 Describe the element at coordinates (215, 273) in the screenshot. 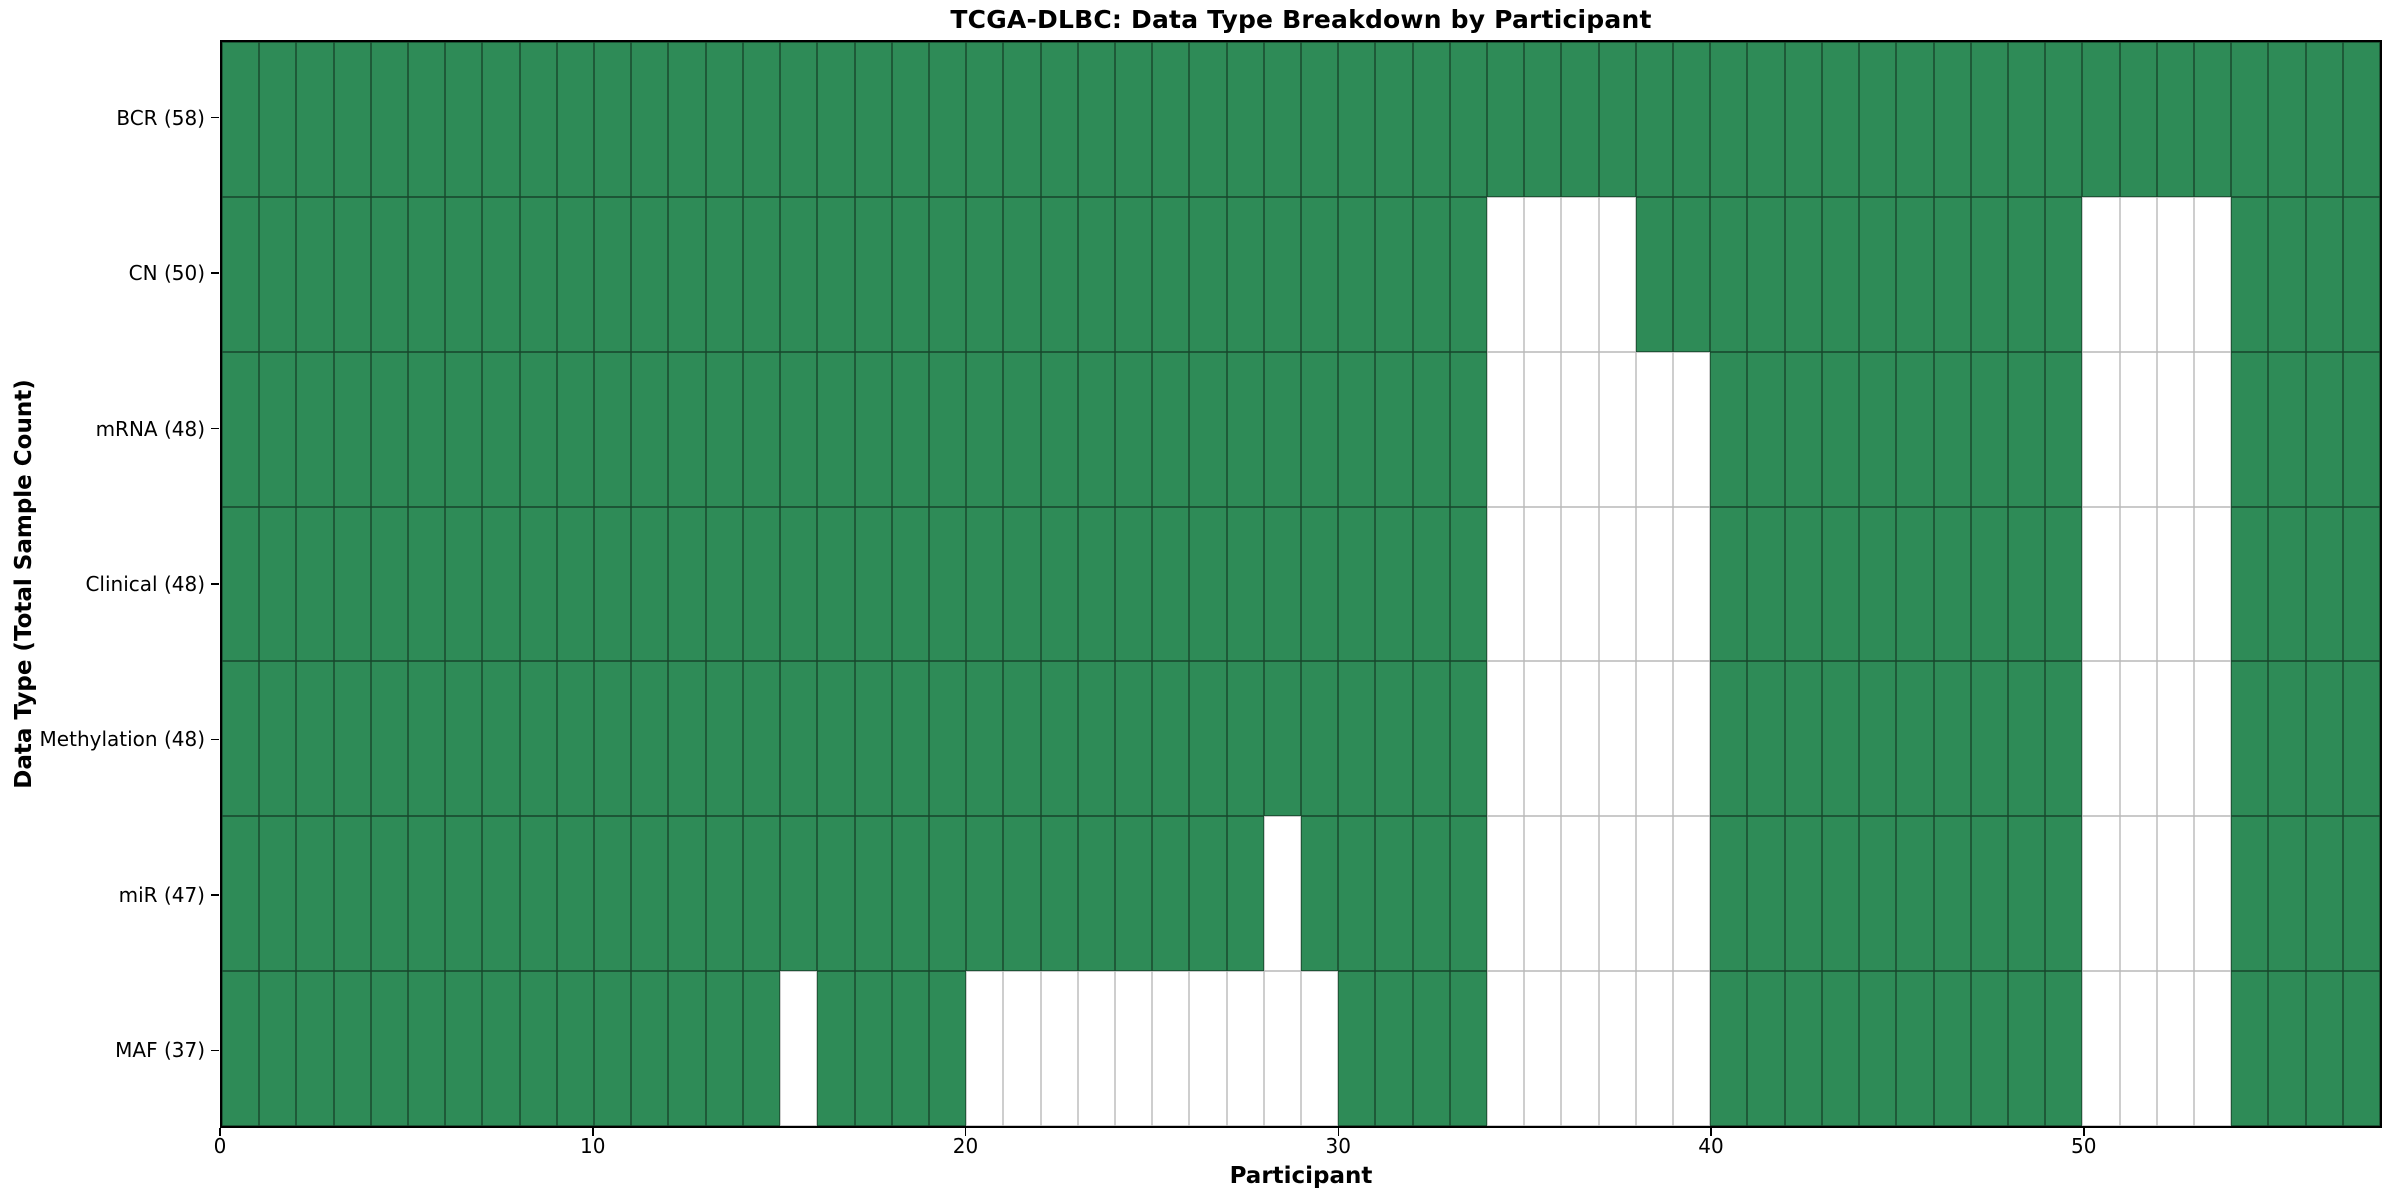

I see `y-tickmark-CN` at that location.